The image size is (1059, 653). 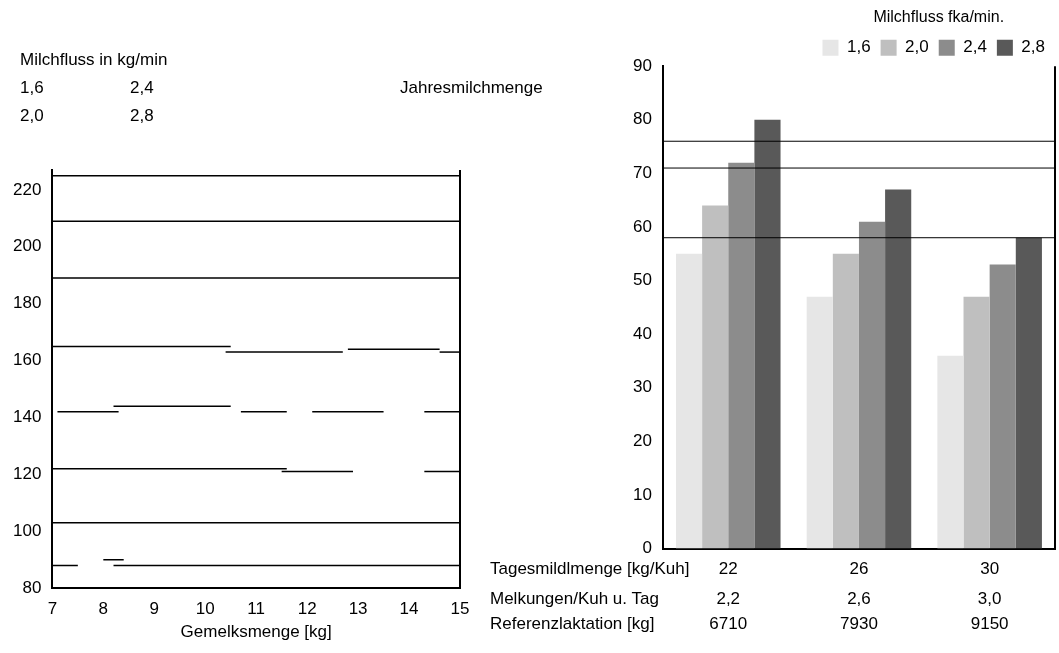 I want to click on y-tick-label: 160, so click(x=27, y=360).